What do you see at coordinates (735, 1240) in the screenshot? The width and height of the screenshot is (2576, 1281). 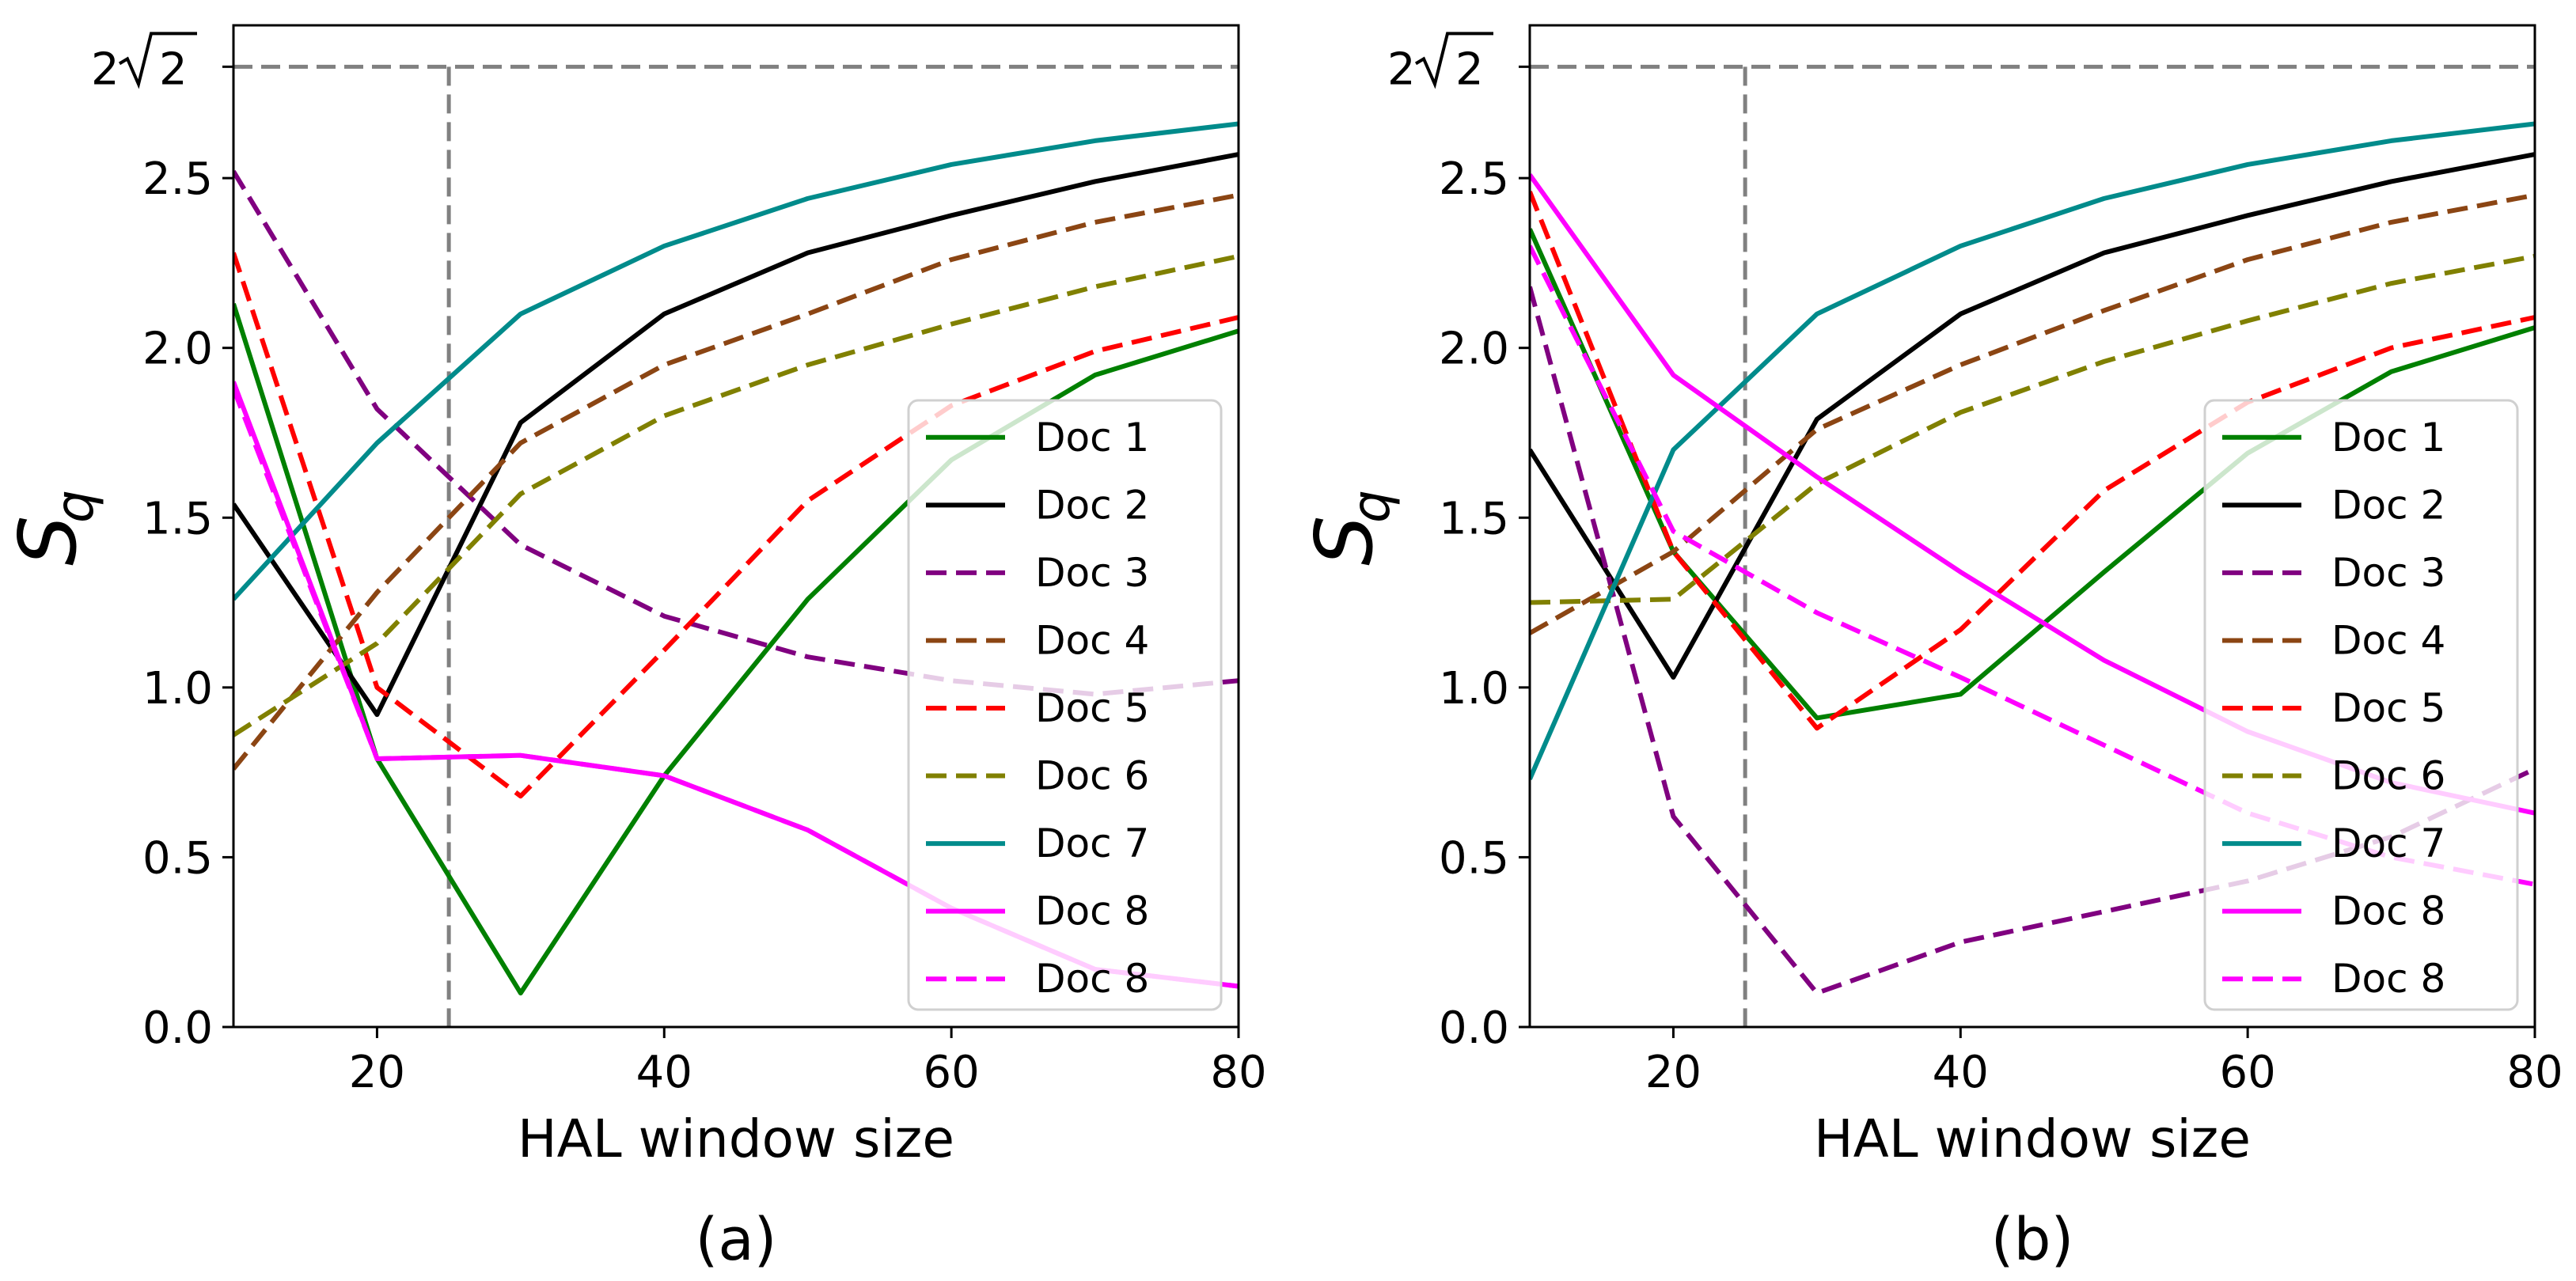 I see `panel-label: (a)` at bounding box center [735, 1240].